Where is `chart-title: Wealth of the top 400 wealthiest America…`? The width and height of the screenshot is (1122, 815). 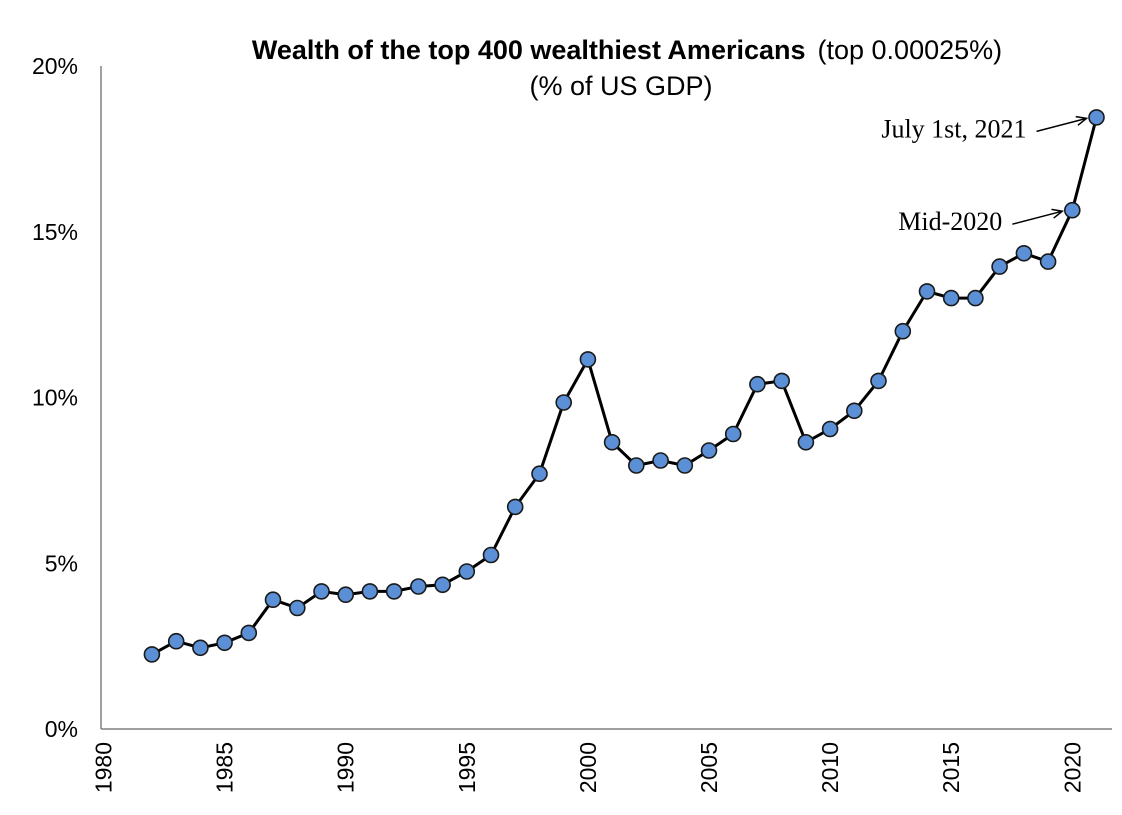
chart-title: Wealth of the top 400 wealthiest America… is located at coordinates (627, 68).